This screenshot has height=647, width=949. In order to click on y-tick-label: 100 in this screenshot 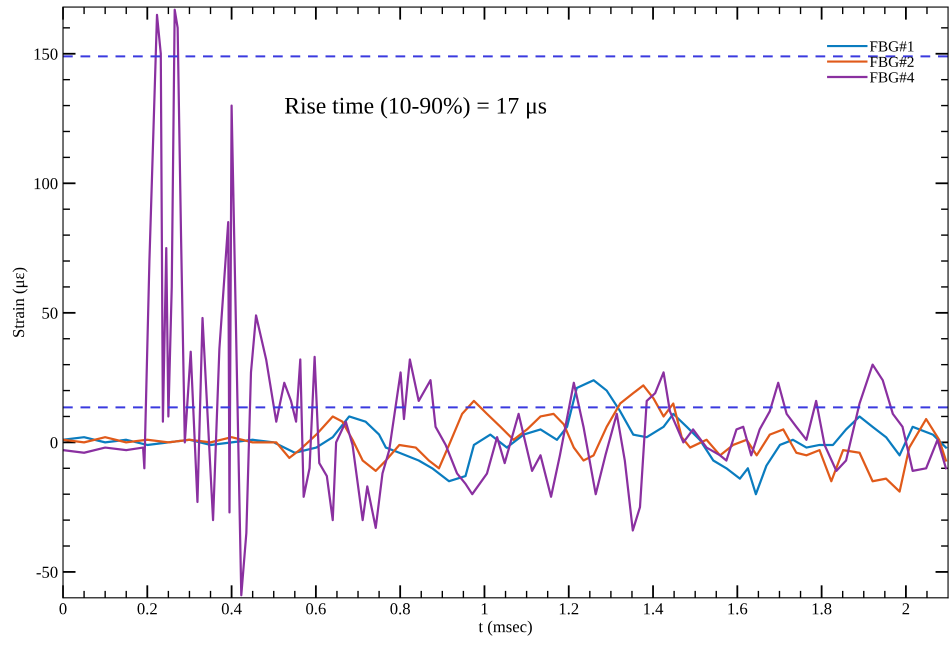, I will do `click(46, 184)`.